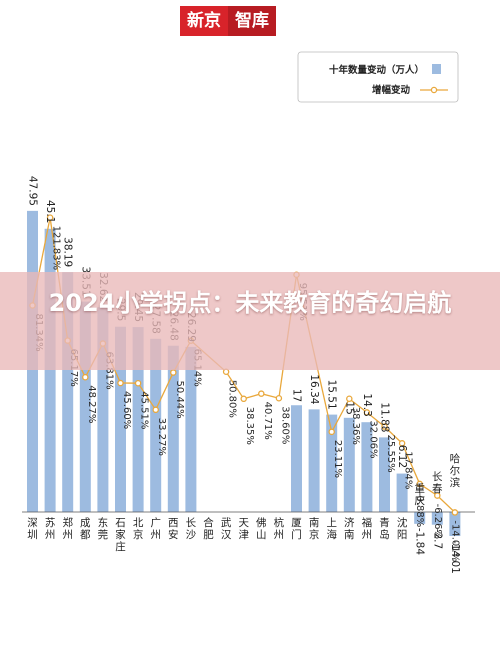  Describe the element at coordinates (249, 426) in the screenshot. I see `growth-value-label: 38.35%` at that location.